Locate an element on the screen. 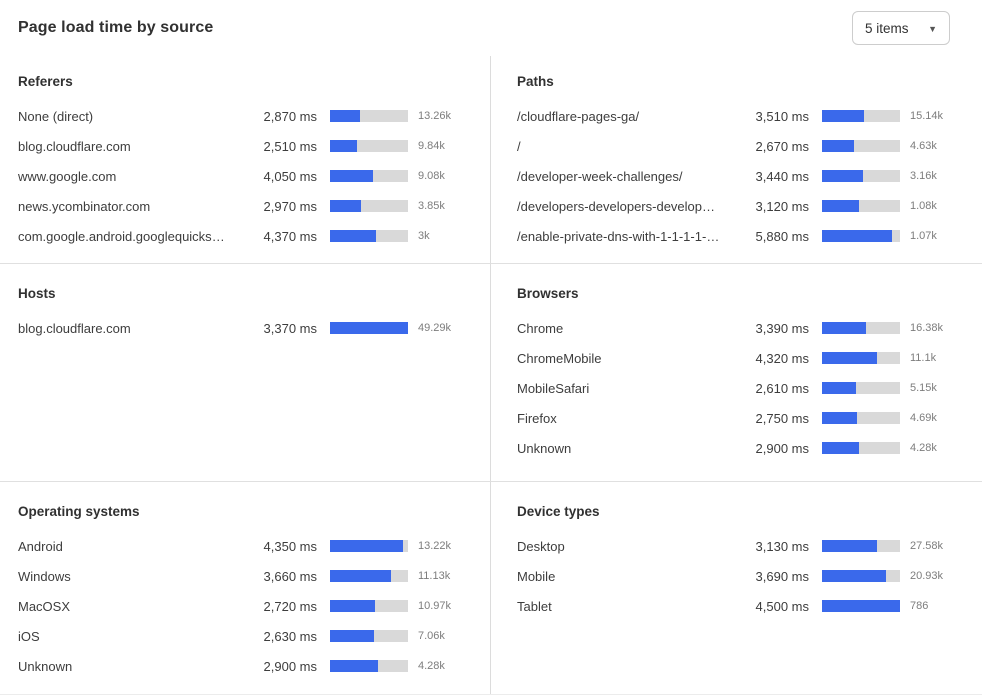 This screenshot has height=695, width=982. row-load-time: 3,510 ms is located at coordinates (782, 116).